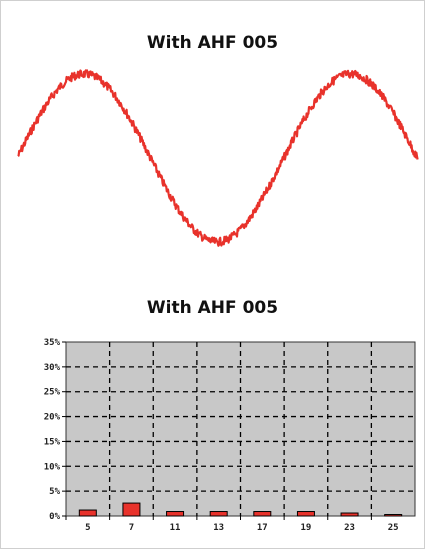 This screenshot has width=425, height=549. I want to click on bar-h17, so click(262, 514).